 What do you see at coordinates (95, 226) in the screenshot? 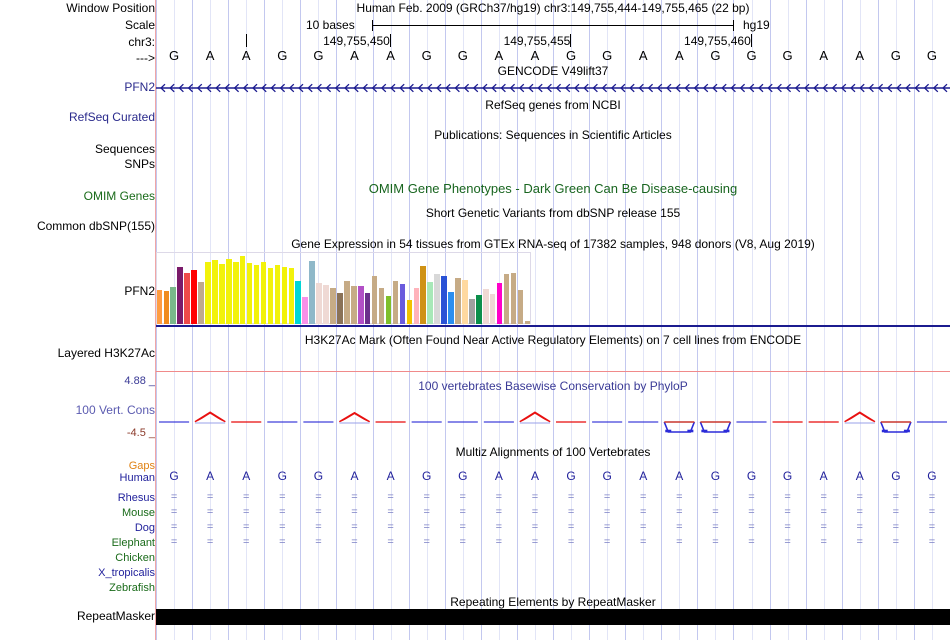
I see `label-common-dbsnp: Common dbSNP(155)` at bounding box center [95, 226].